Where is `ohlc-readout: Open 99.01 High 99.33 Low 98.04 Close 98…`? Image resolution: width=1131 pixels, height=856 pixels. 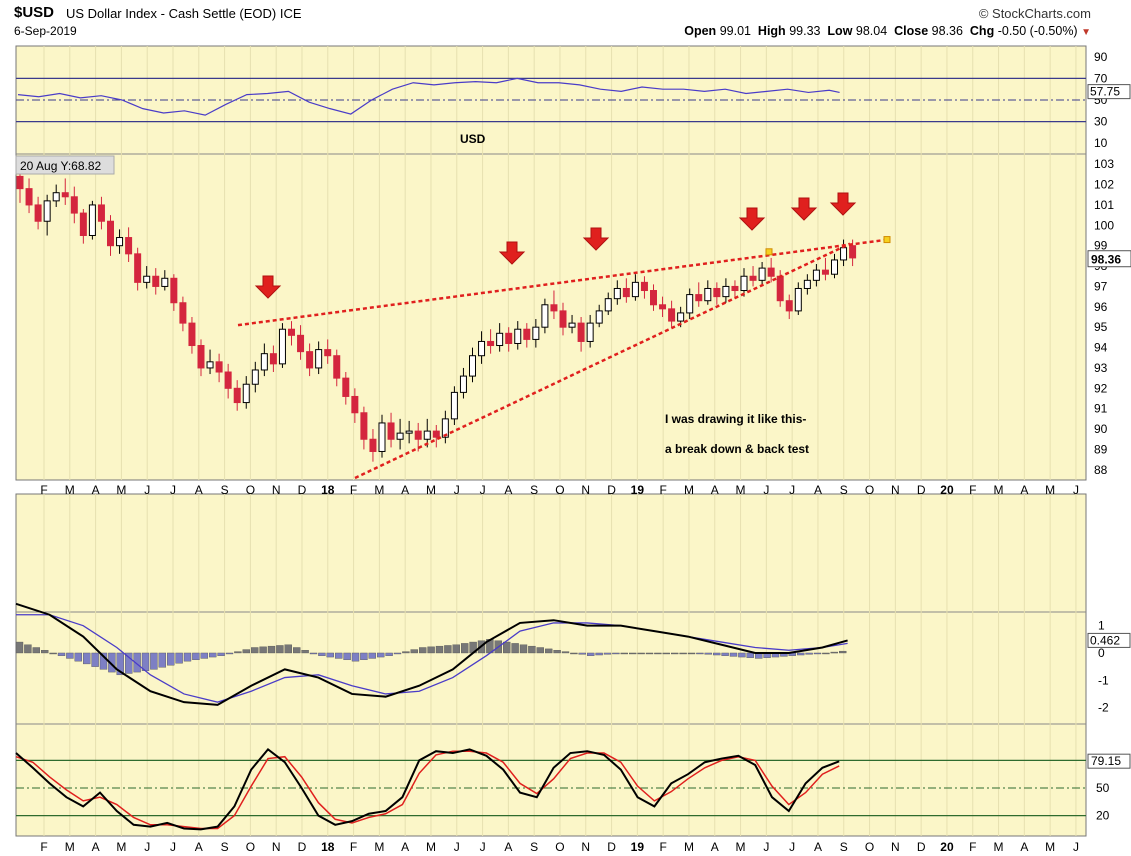 ohlc-readout: Open 99.01 High 99.33 Low 98.04 Close 98… is located at coordinates (887, 31).